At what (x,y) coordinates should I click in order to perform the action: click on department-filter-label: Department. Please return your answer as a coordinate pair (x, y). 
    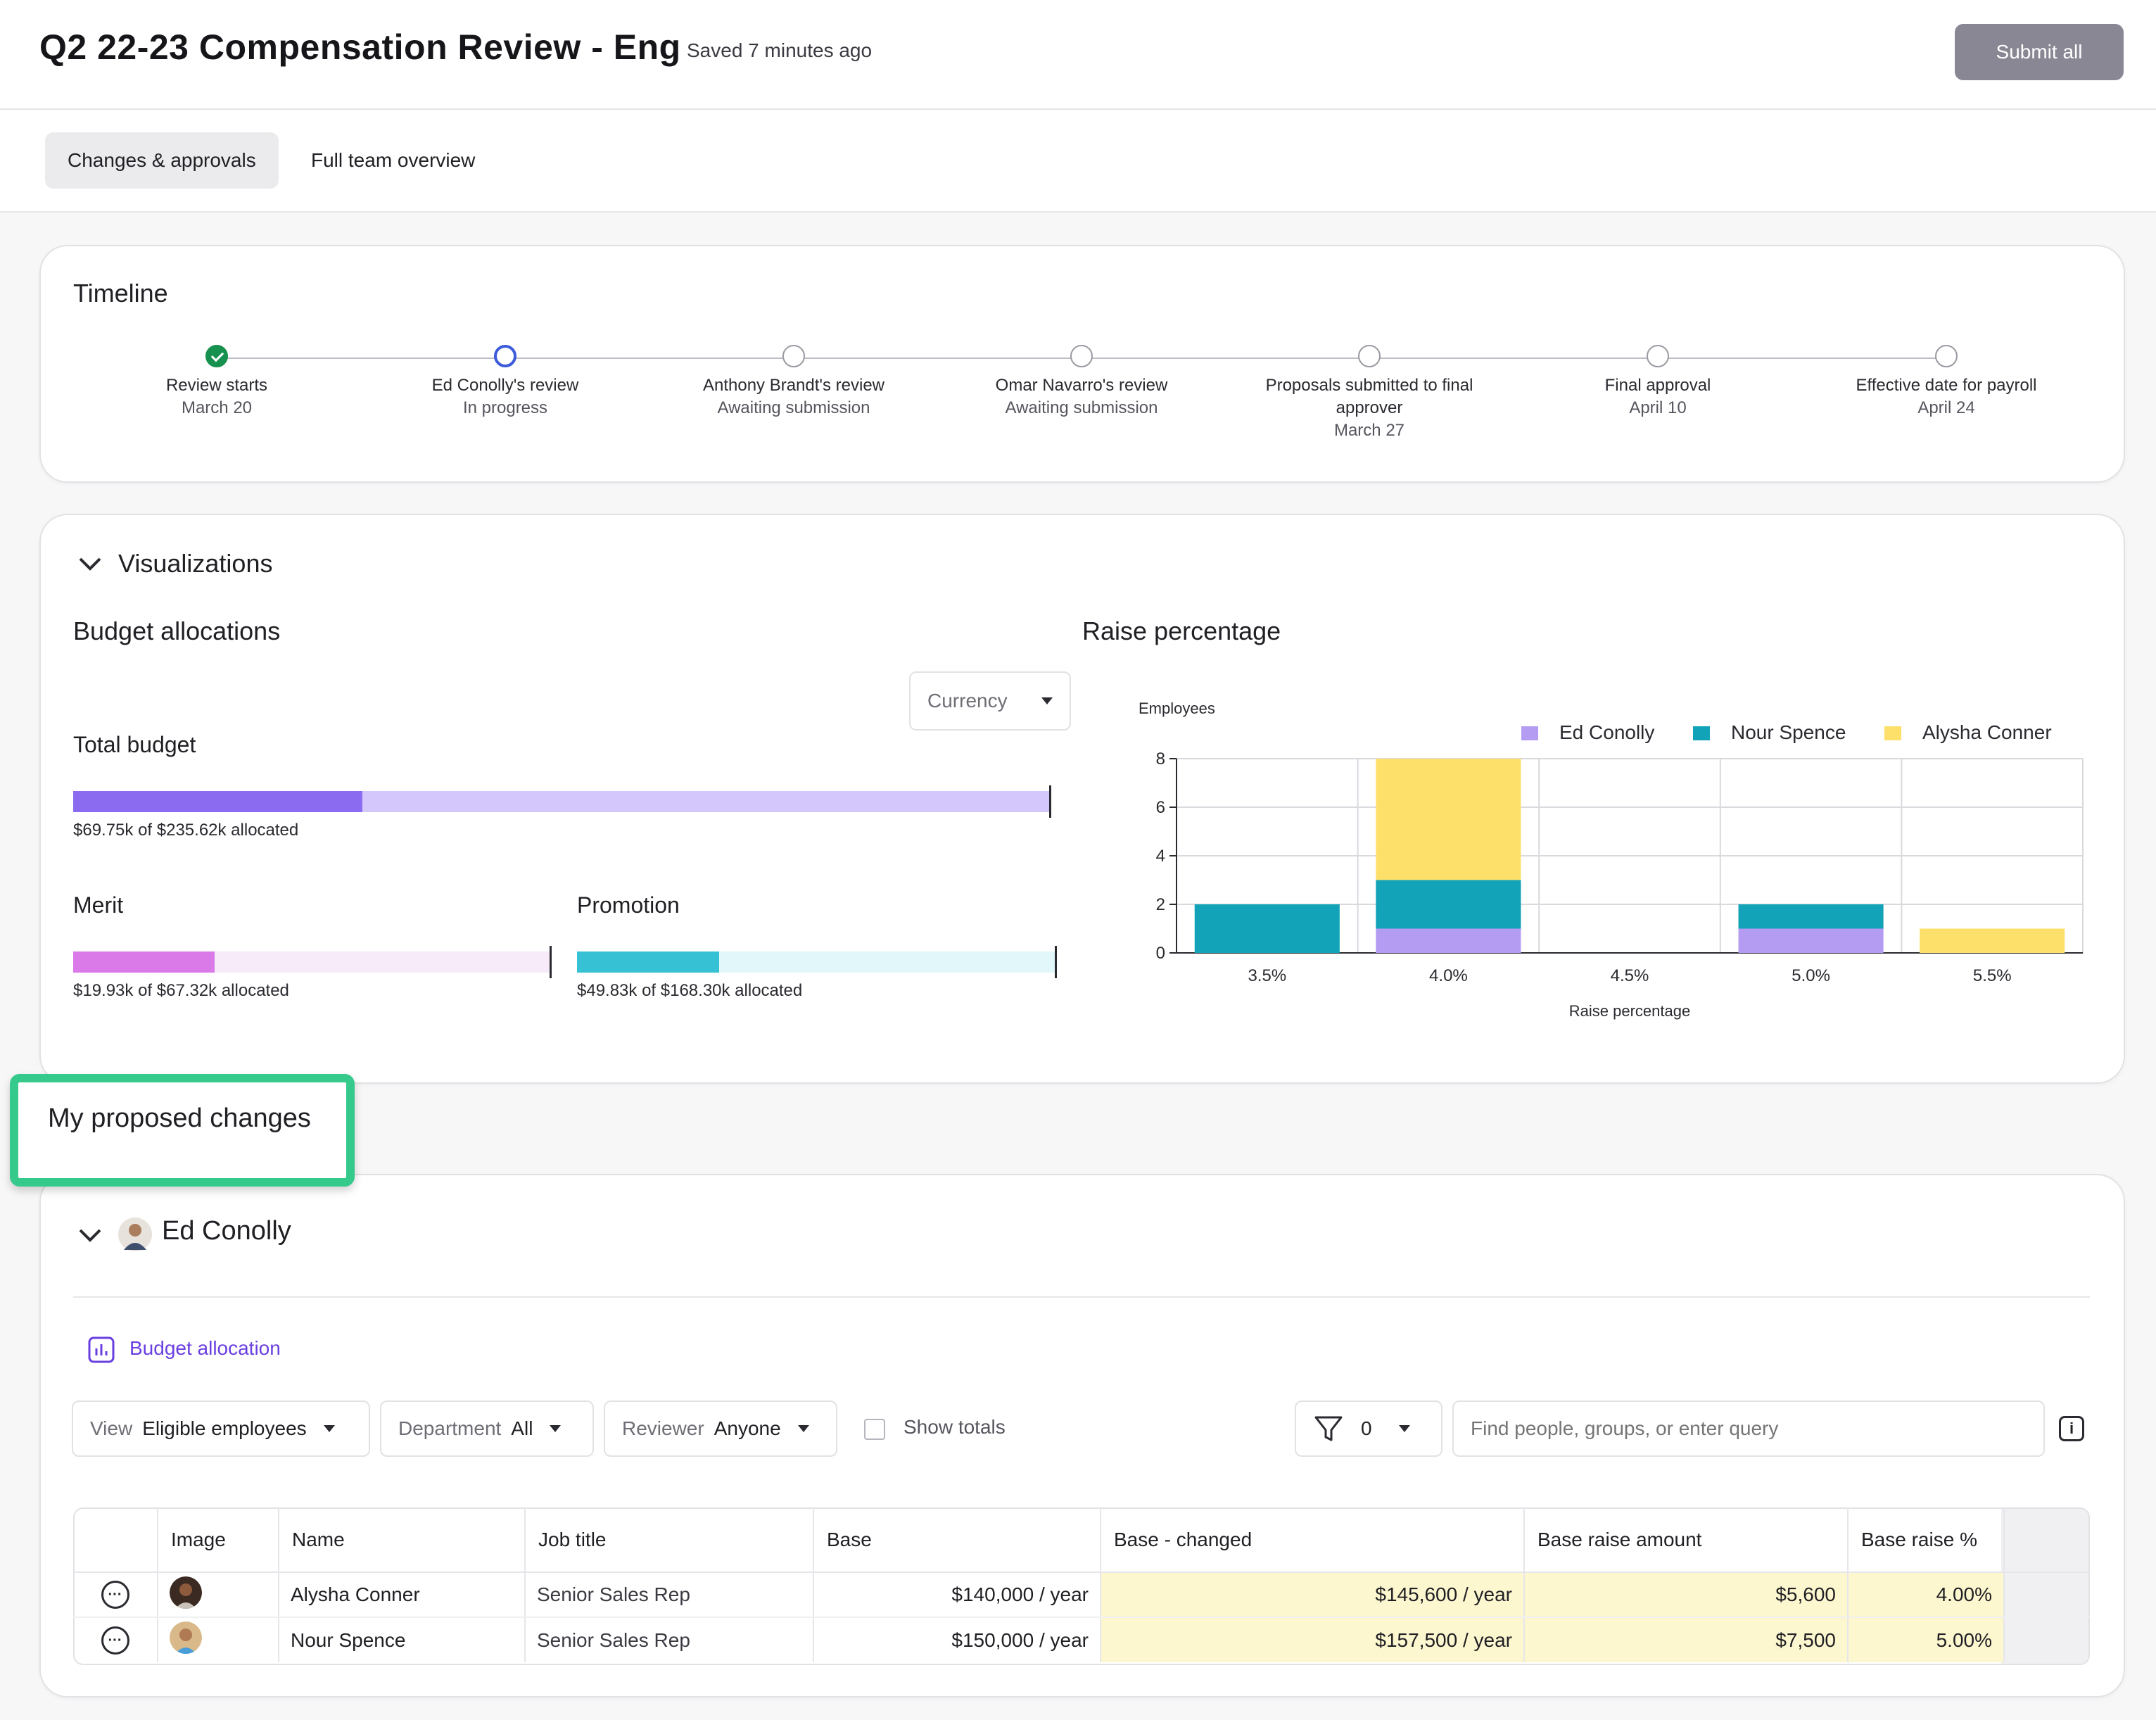
    Looking at the image, I should click on (450, 1428).